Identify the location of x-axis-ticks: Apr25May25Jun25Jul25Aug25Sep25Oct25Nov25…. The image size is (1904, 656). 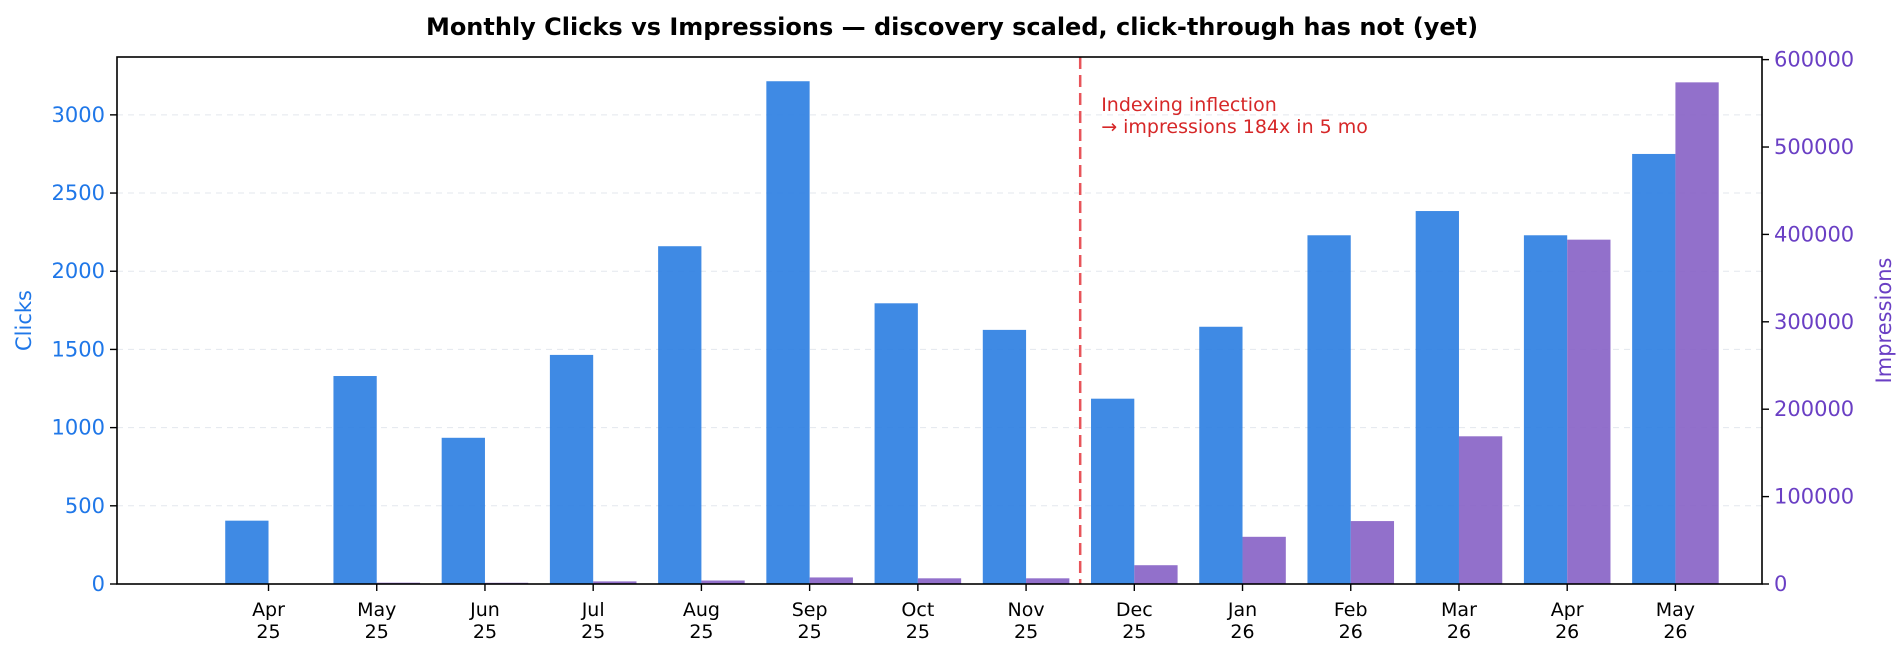
(973, 613).